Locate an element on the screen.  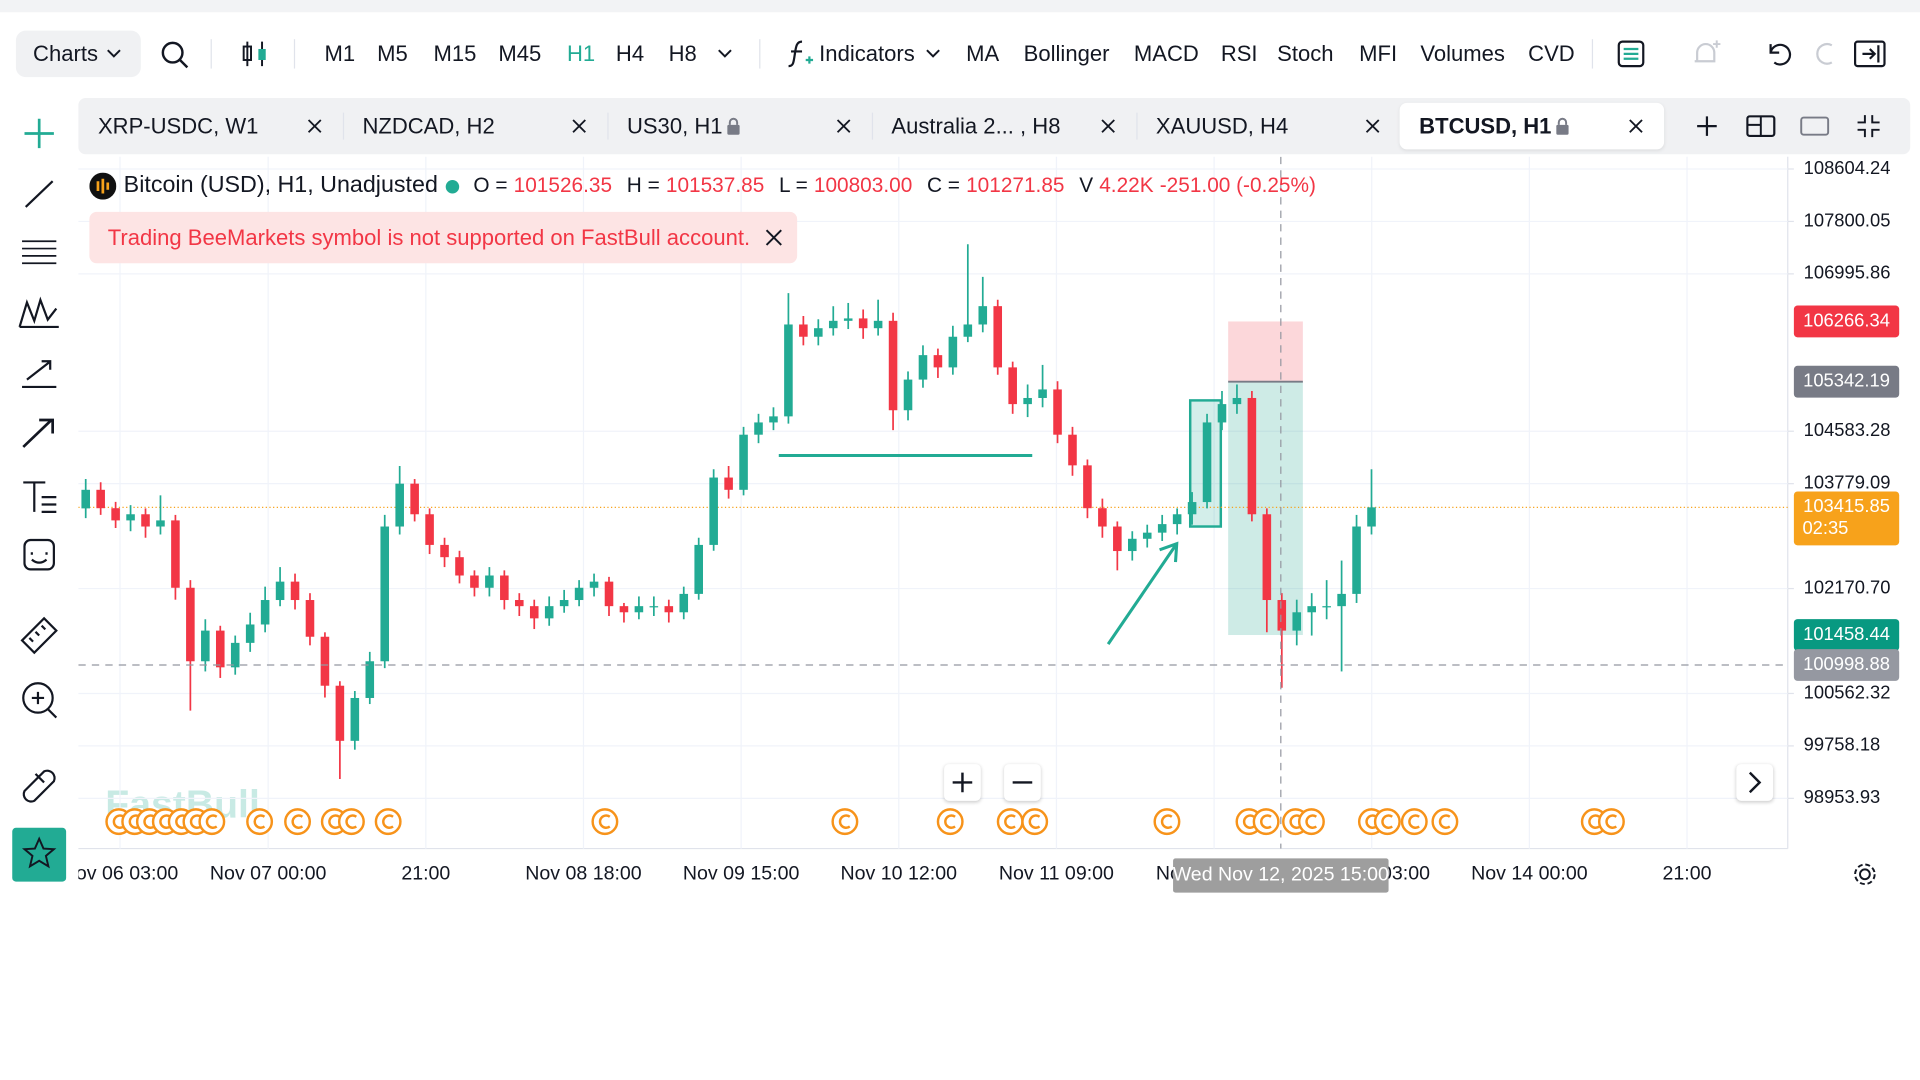
window-icon is located at coordinates (1815, 126).